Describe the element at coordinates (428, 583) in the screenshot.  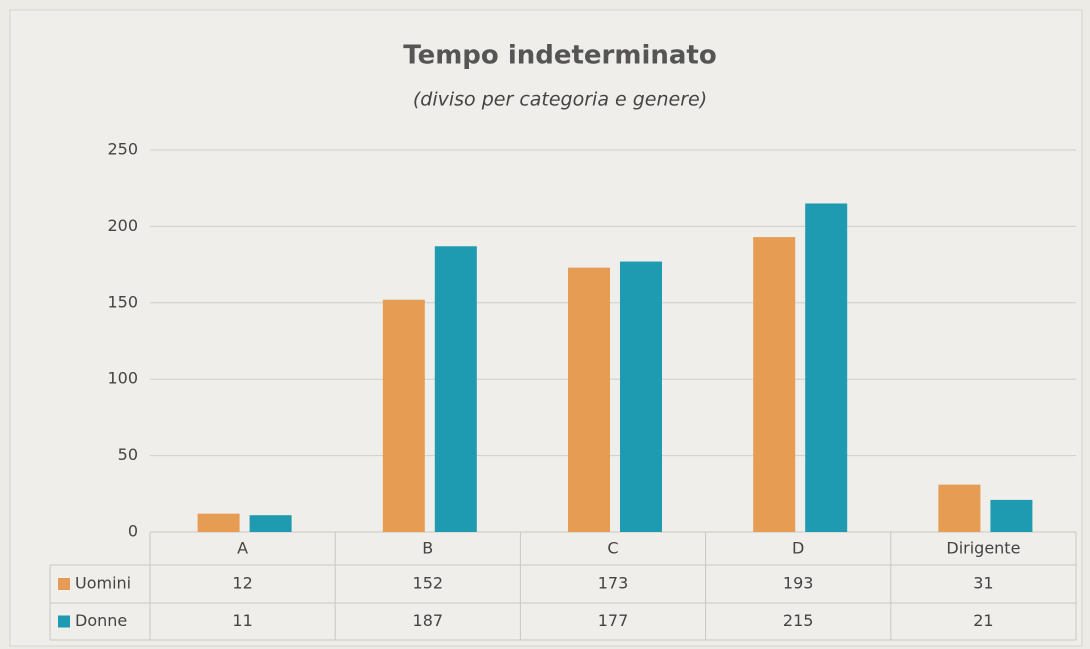
I see `table-value: 152` at that location.